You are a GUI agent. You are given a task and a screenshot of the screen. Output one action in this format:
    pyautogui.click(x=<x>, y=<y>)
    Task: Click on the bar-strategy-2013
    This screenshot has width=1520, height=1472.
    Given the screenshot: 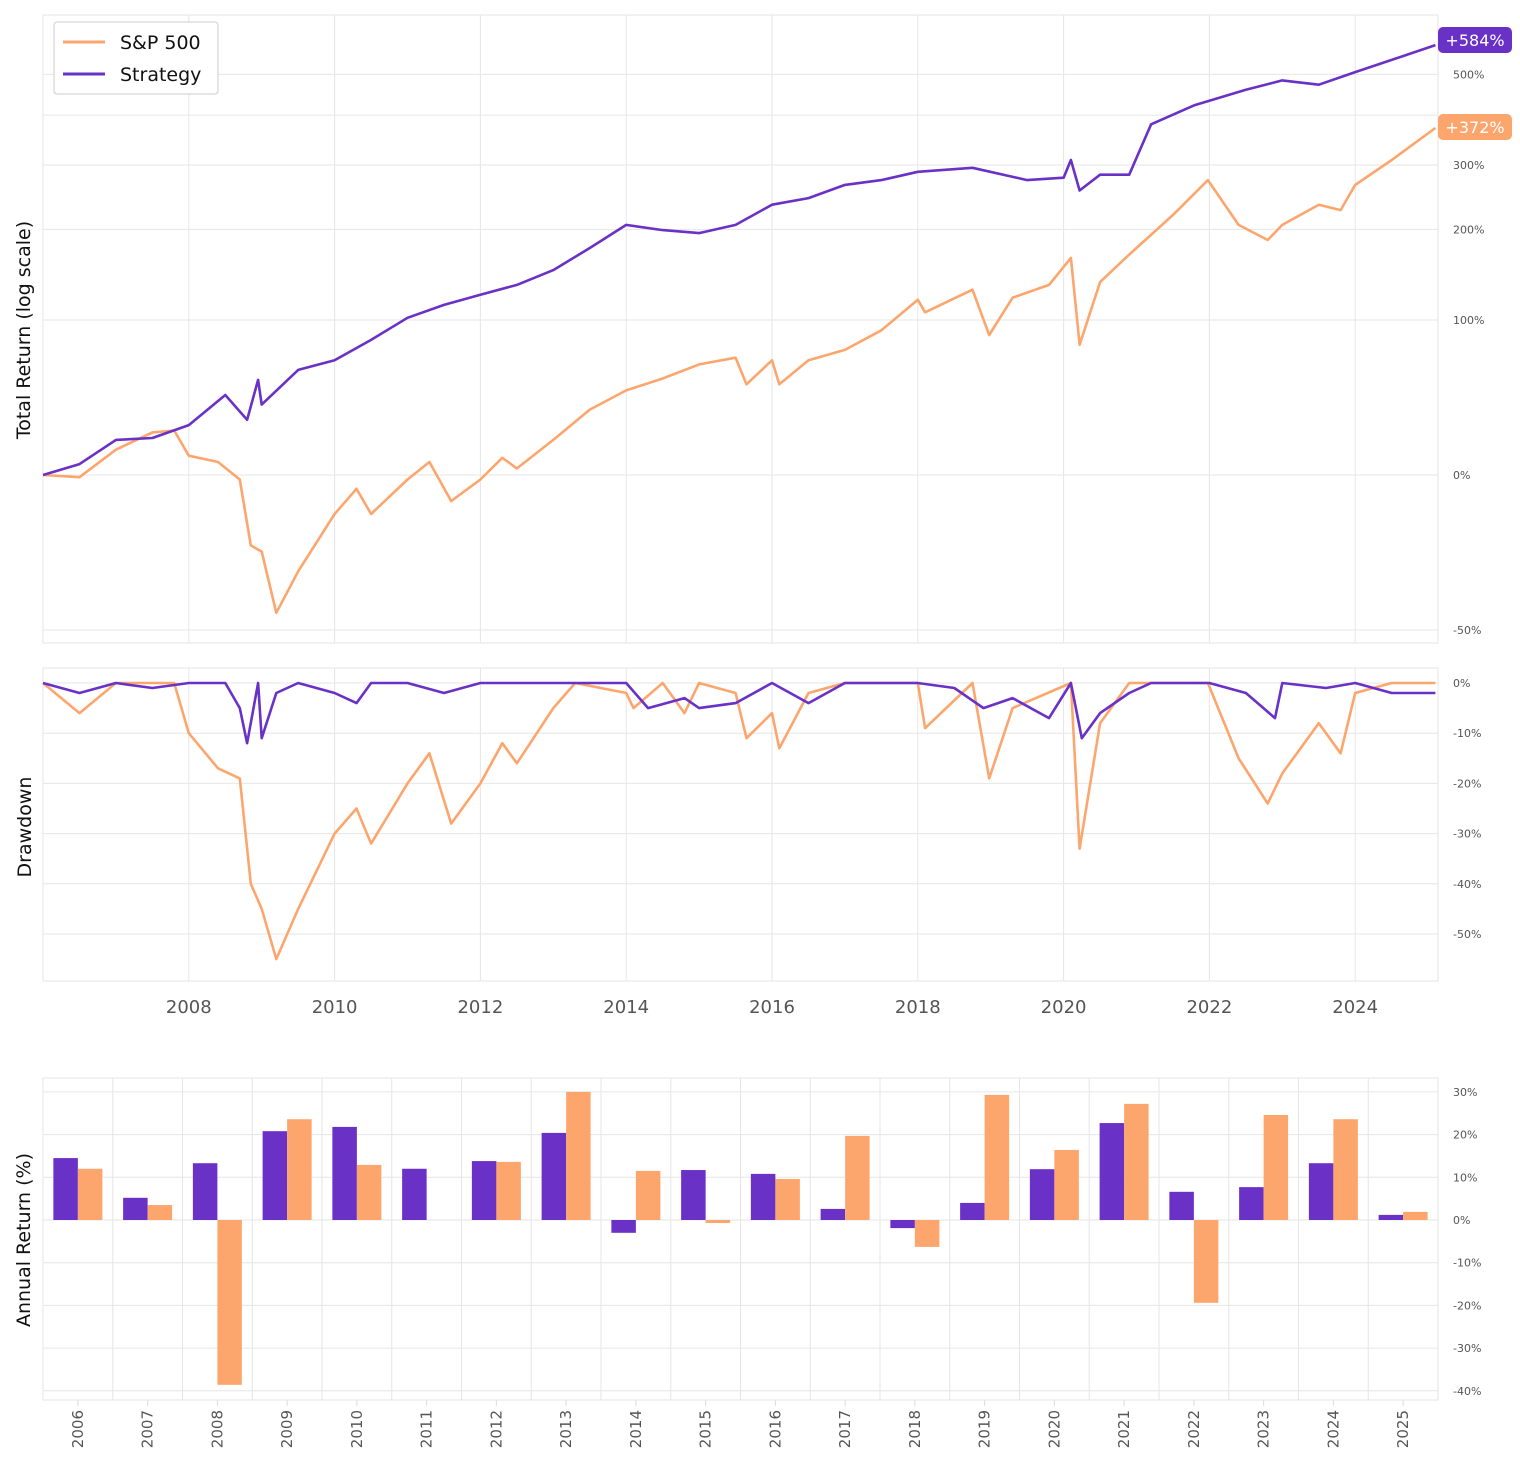 What is the action you would take?
    pyautogui.click(x=554, y=1176)
    